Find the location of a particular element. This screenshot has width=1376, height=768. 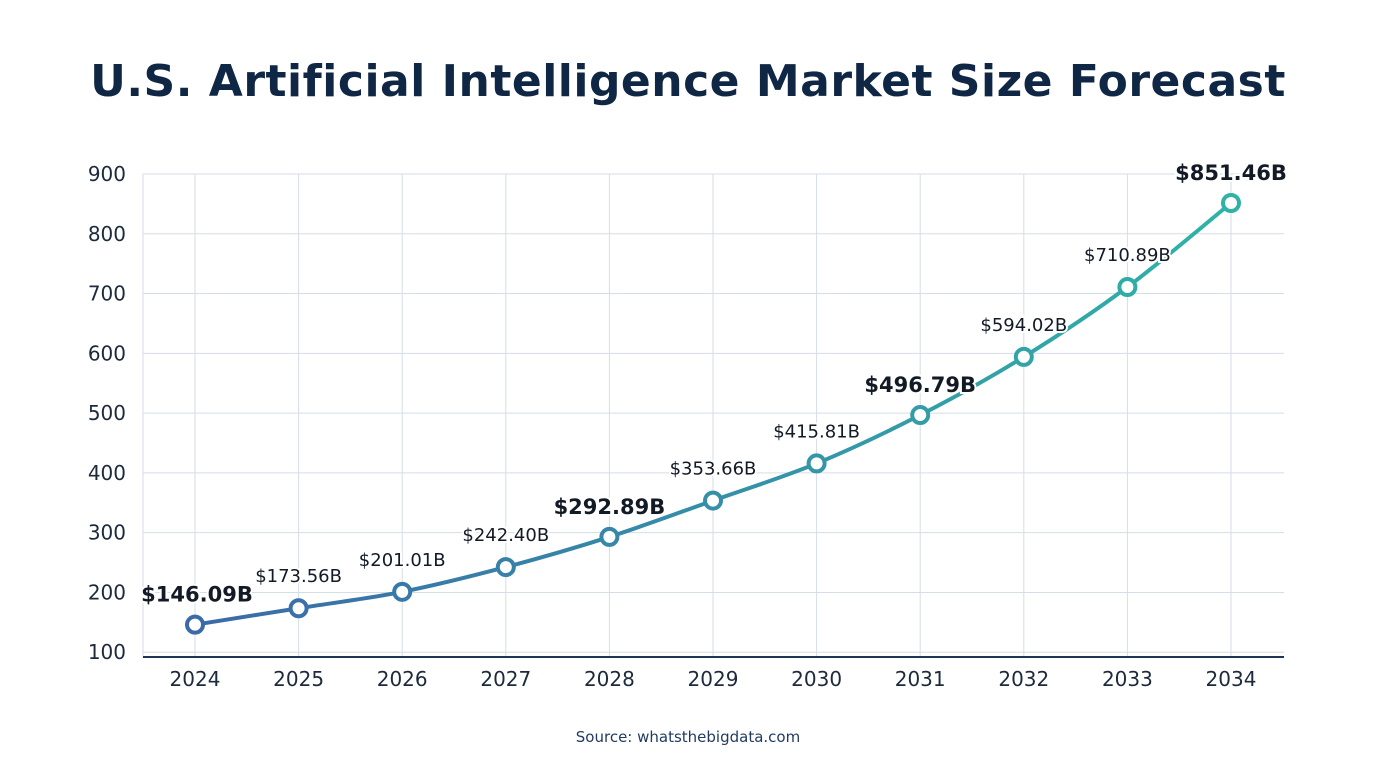

x-tick-label: 2027 is located at coordinates (505, 679).